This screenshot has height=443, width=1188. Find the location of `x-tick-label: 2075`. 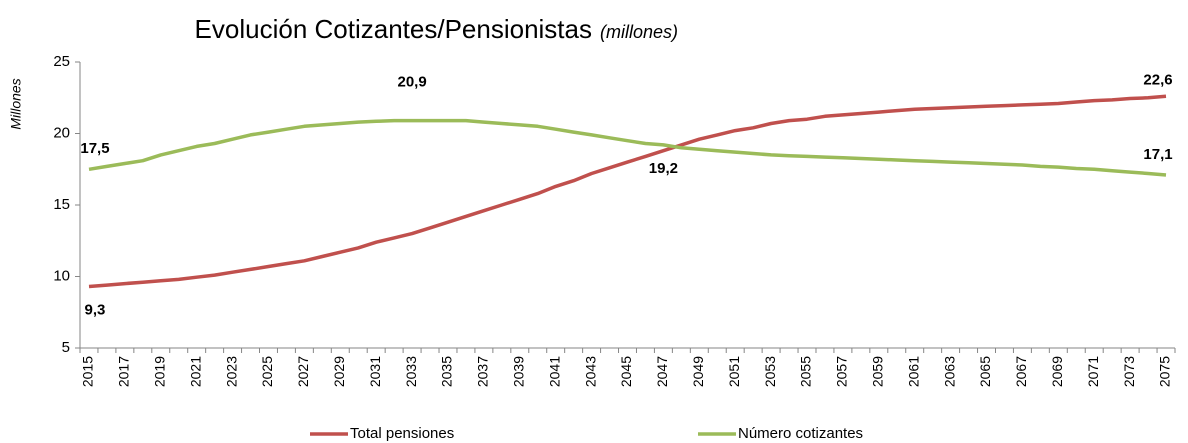

x-tick-label: 2075 is located at coordinates (1165, 371).